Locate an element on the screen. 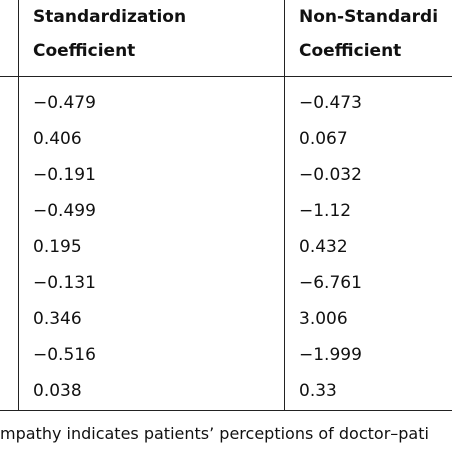  table-cell: −0.473 is located at coordinates (330, 103).